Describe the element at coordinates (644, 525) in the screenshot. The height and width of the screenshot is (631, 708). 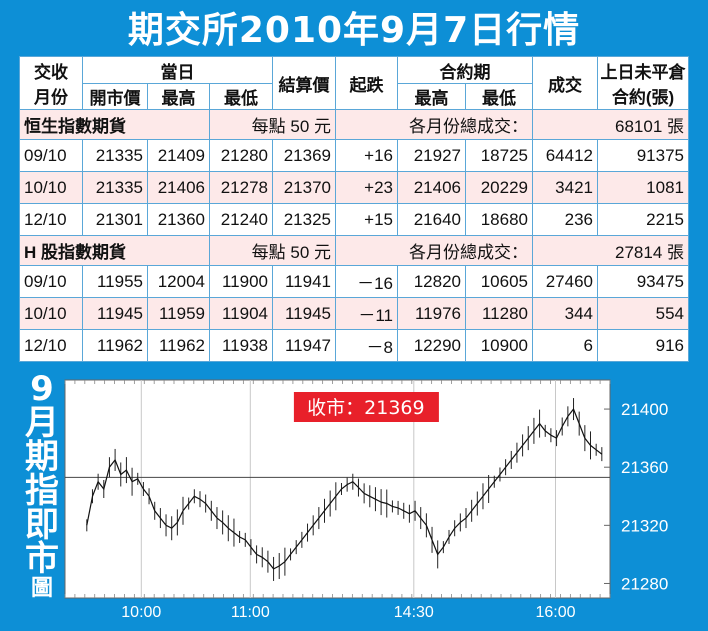
I see `y-tick-label: 21320` at that location.